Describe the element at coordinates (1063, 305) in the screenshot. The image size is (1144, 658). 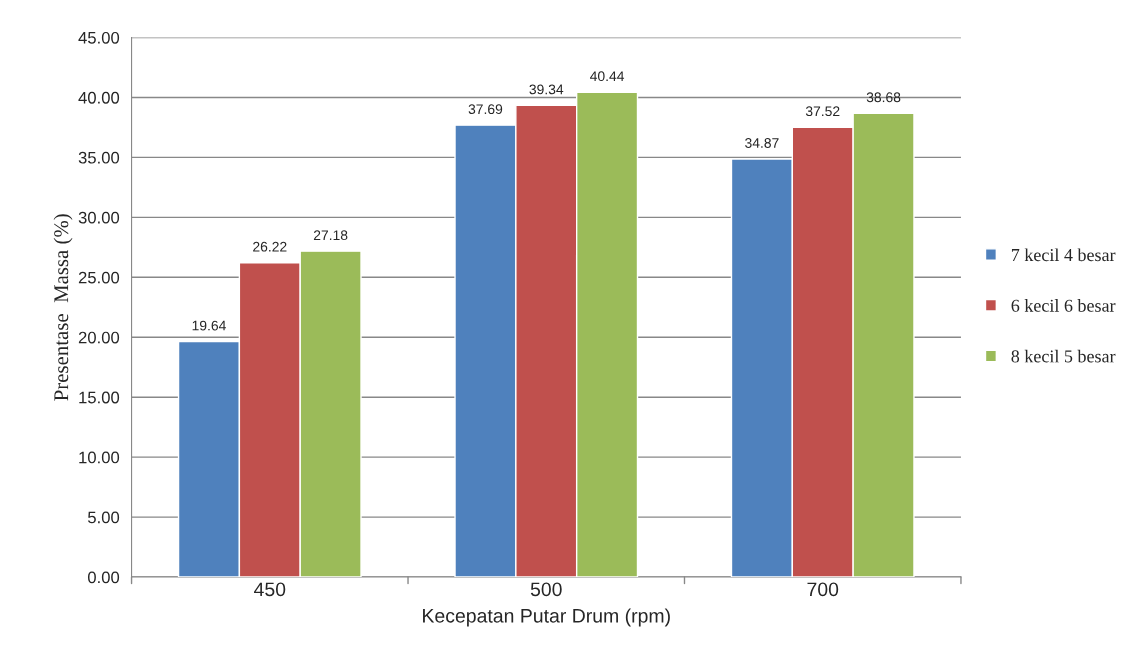
I see `legend-label: 6 kecil 6 besar` at that location.